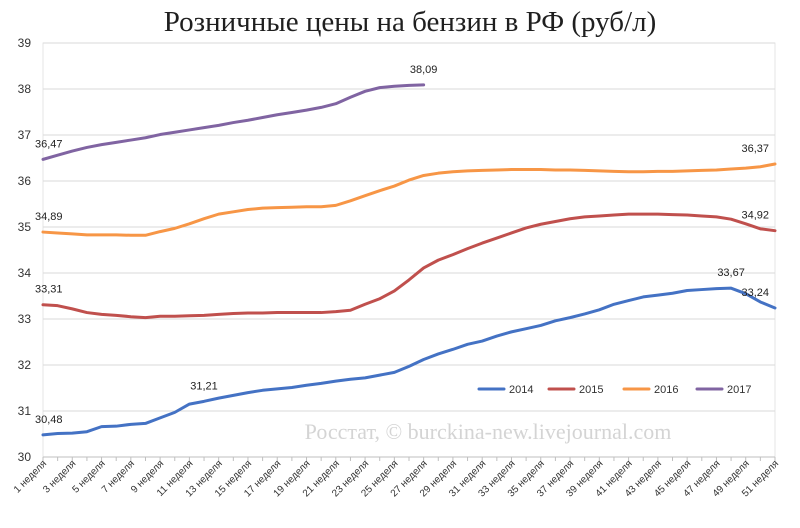 Image resolution: width=800 pixels, height=528 pixels. I want to click on data-label-2014: 33,67, so click(731, 273).